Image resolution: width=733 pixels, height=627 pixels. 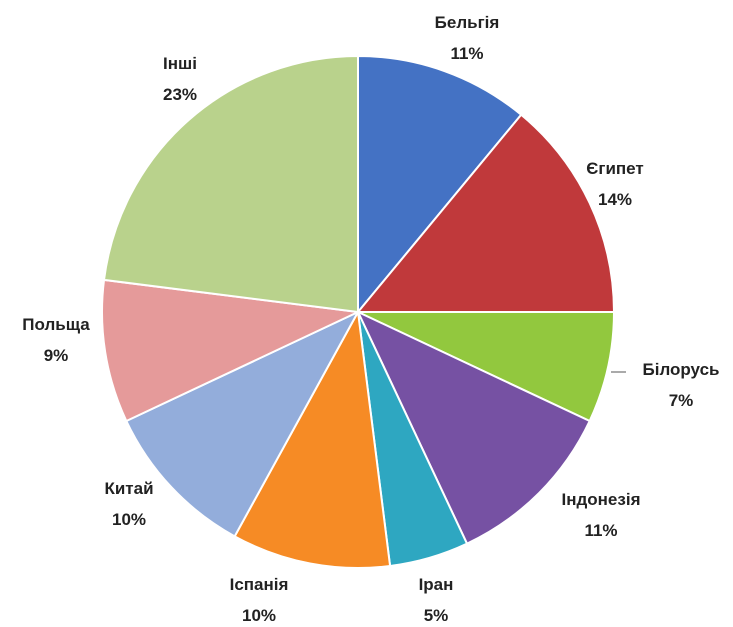 I want to click on slice-category-label: Єгипет, so click(x=614, y=168).